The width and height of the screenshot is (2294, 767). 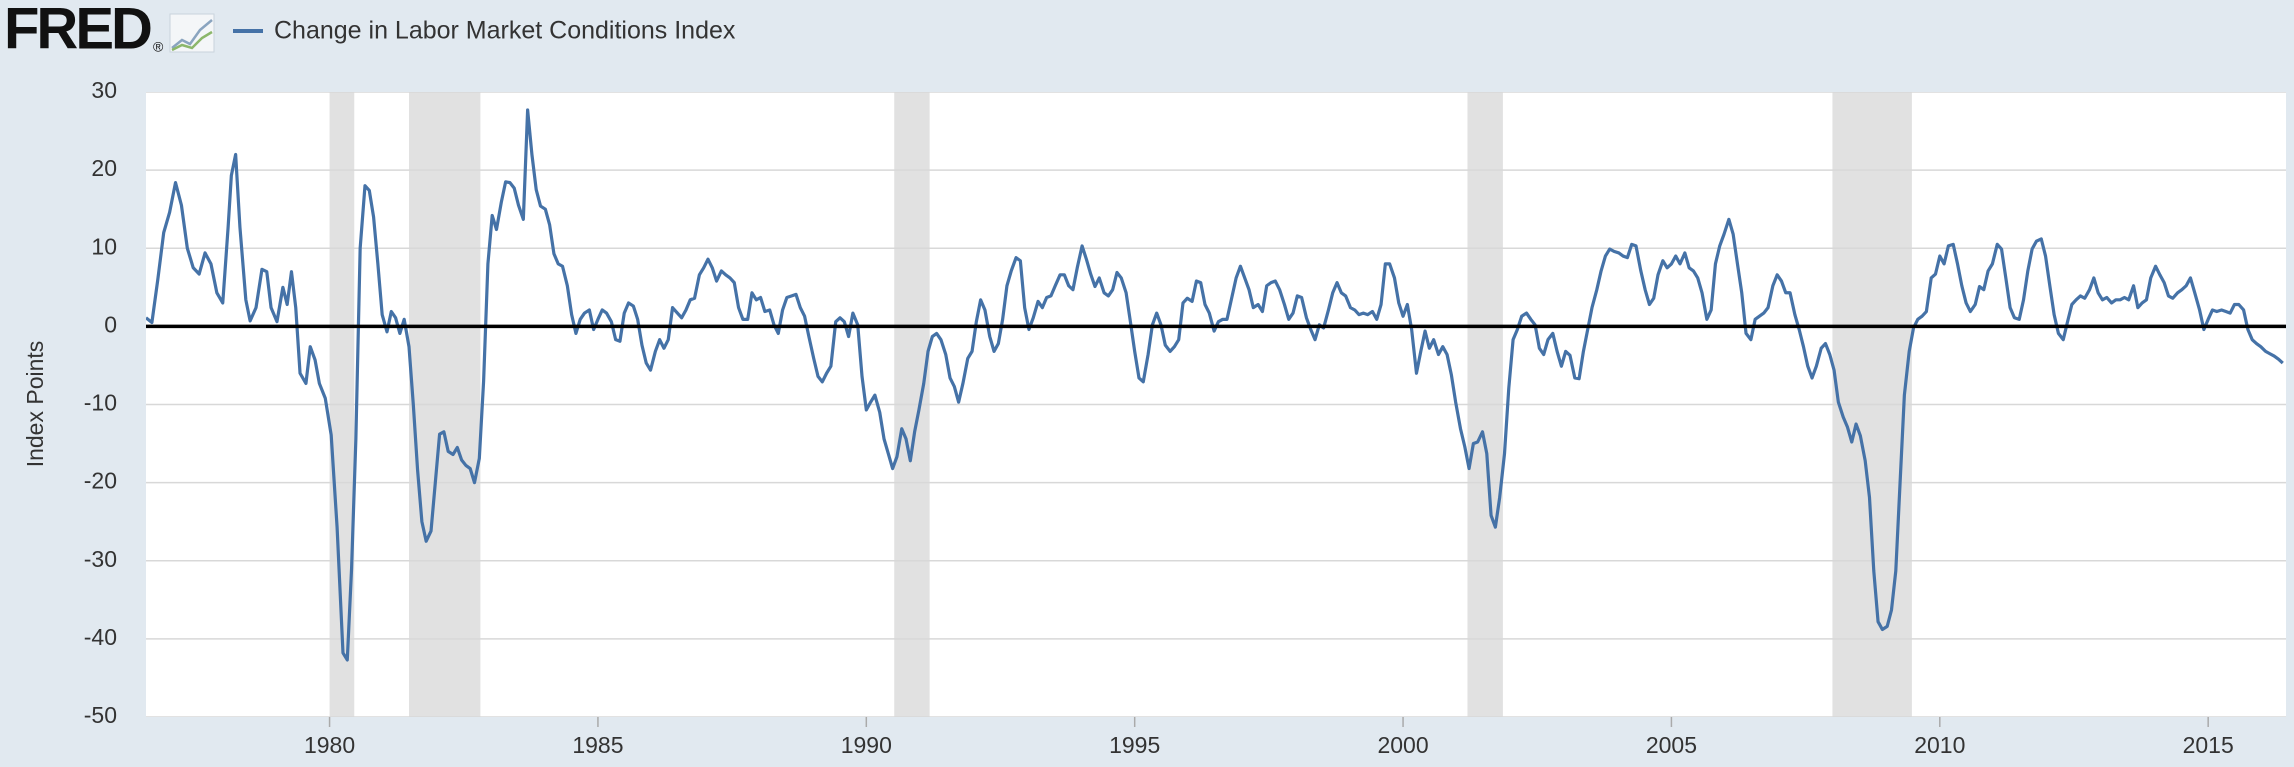 I want to click on y-tick-label: -40, so click(x=100, y=637).